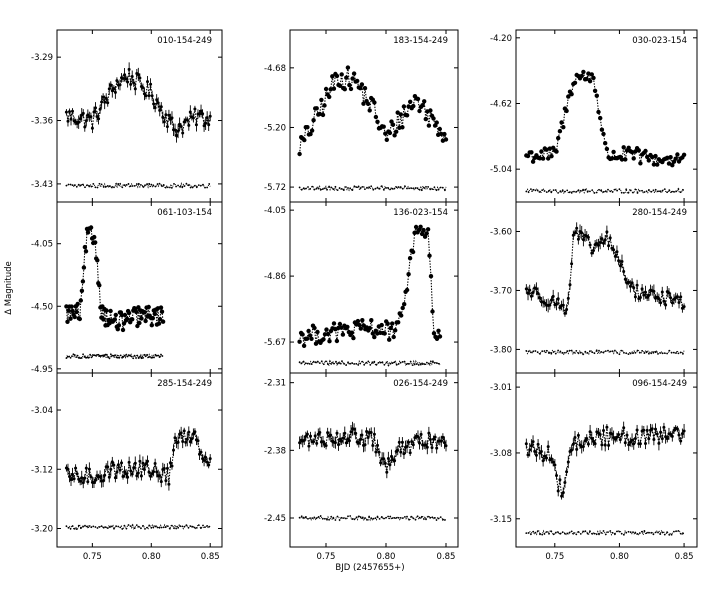  I want to click on panel-title: 285-154-249, so click(184, 384).